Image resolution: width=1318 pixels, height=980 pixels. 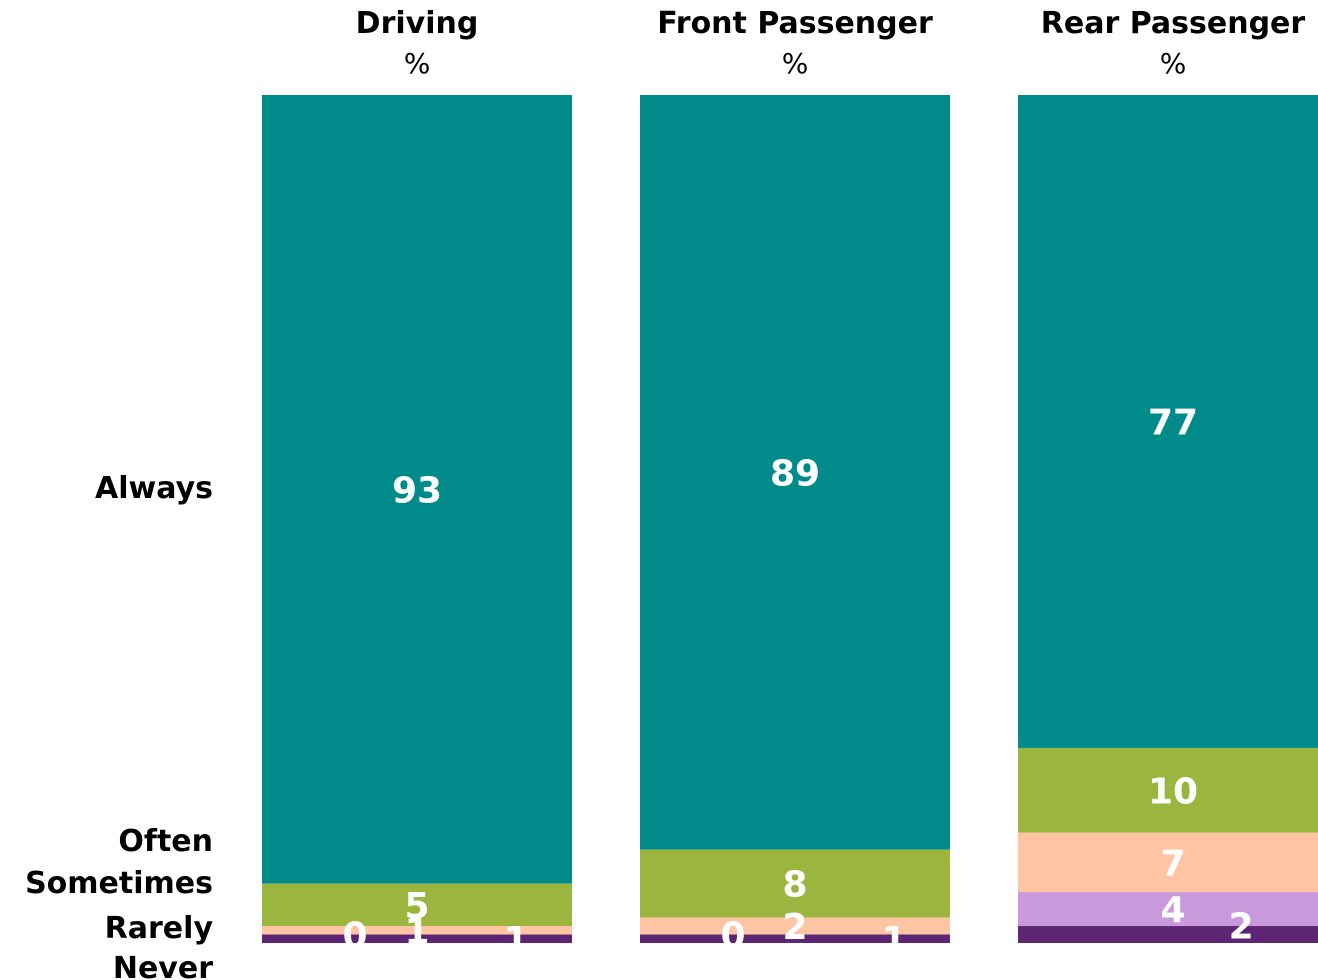 I want to click on data-label-never: 2, so click(x=1241, y=927).